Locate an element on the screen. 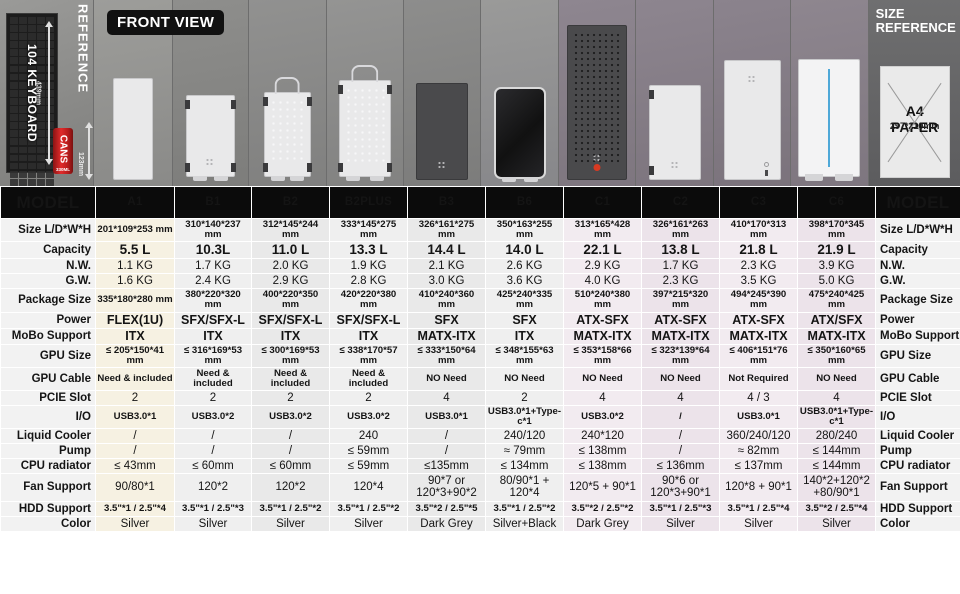 Image resolution: width=960 pixels, height=594 pixels. cell-g-w-c3: 3.5 KG is located at coordinates (758, 281).